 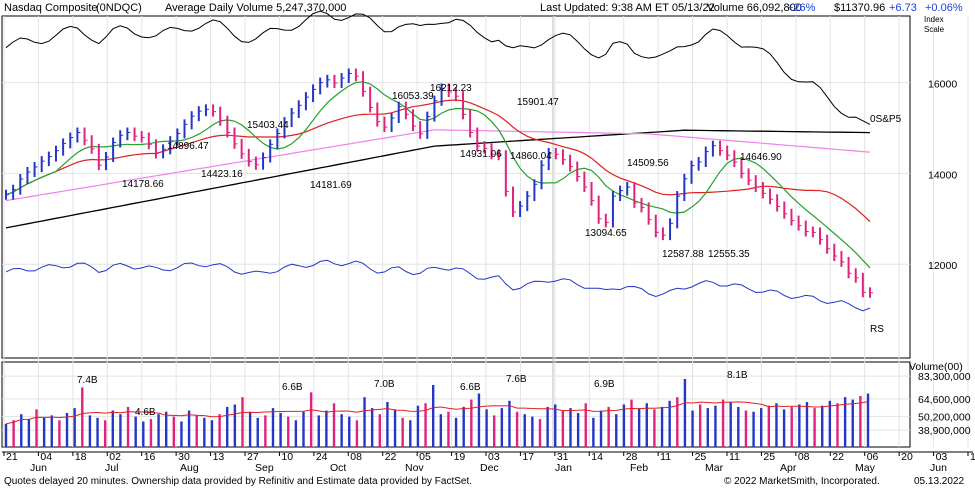 What do you see at coordinates (331, 185) in the screenshot?
I see `price-annotation: 14181.69` at bounding box center [331, 185].